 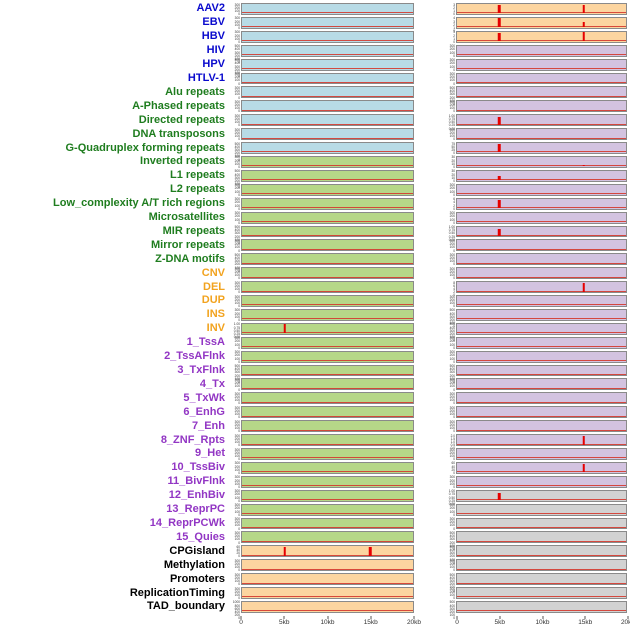 I want to click on y-tick-label: 20, so click(x=238, y=553).